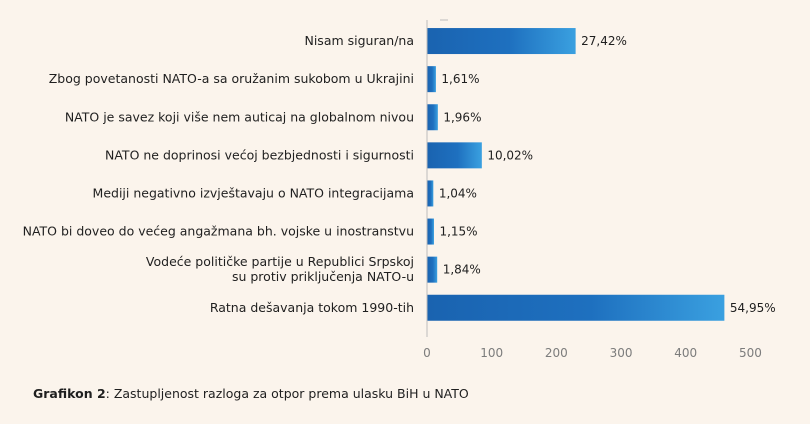 Image resolution: width=810 pixels, height=424 pixels. I want to click on value-label-3: 10,02%, so click(510, 155).